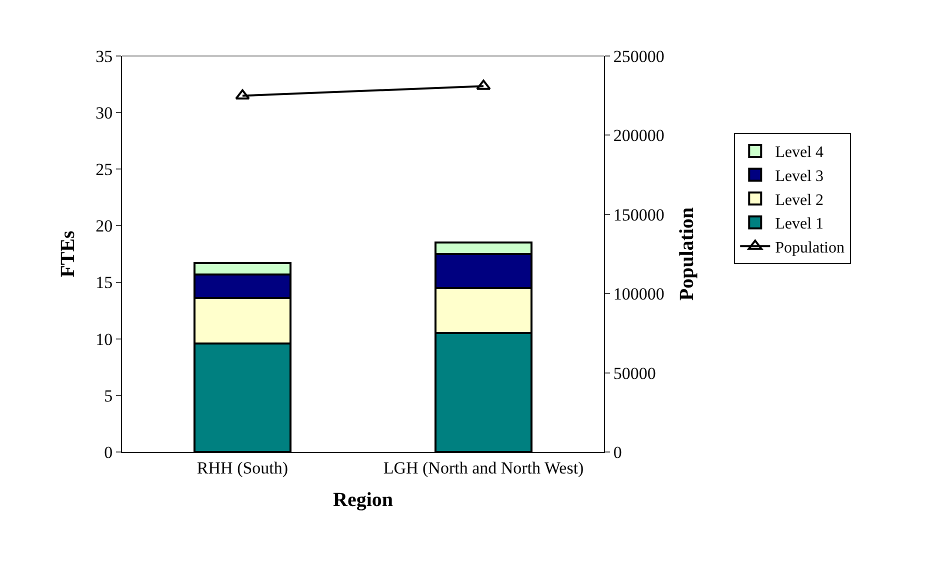  I want to click on y-tick-label: 15, so click(104, 282).